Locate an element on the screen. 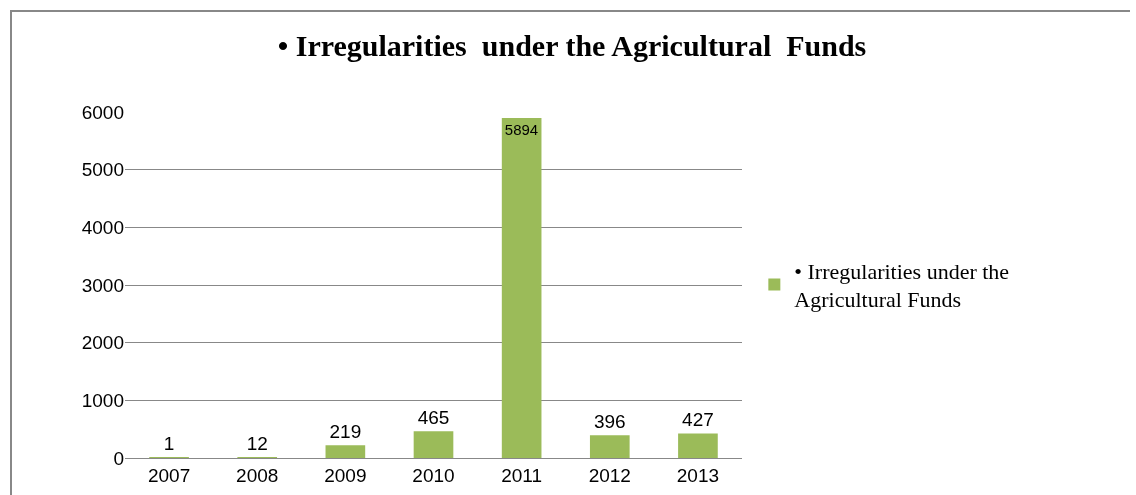 The width and height of the screenshot is (1136, 495). data-label: 12 is located at coordinates (257, 443).